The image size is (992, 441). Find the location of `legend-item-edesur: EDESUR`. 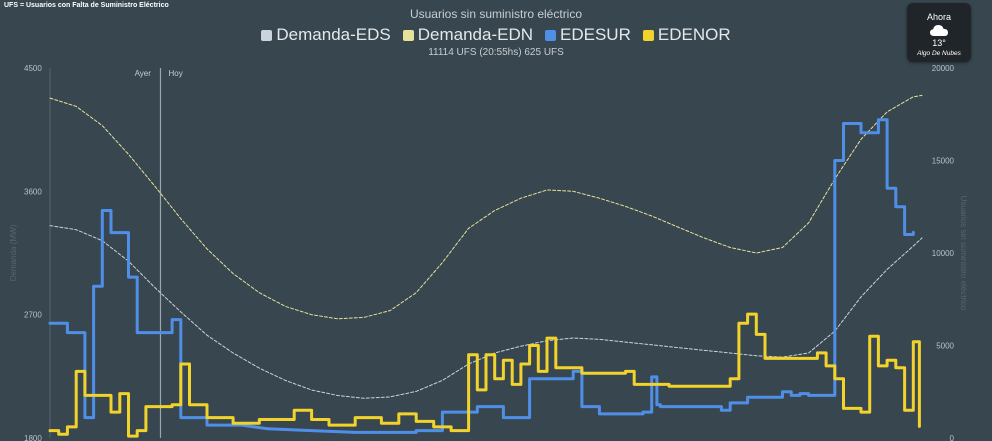

legend-item-edesur: EDESUR is located at coordinates (588, 35).